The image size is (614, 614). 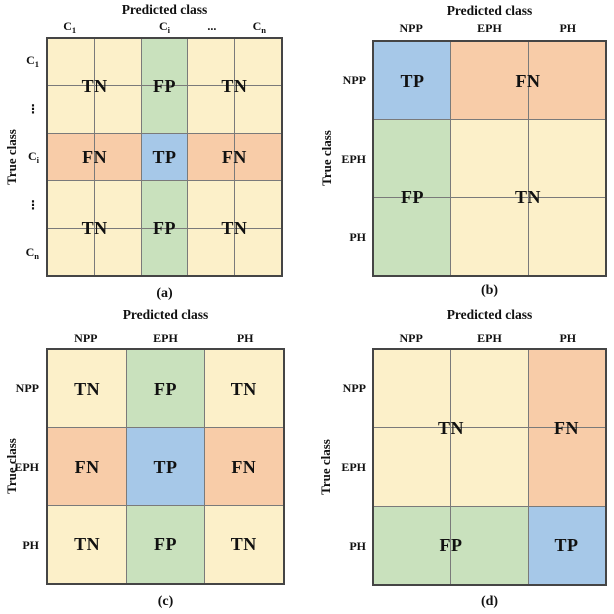 I want to click on column-header: EPH, so click(x=489, y=338).